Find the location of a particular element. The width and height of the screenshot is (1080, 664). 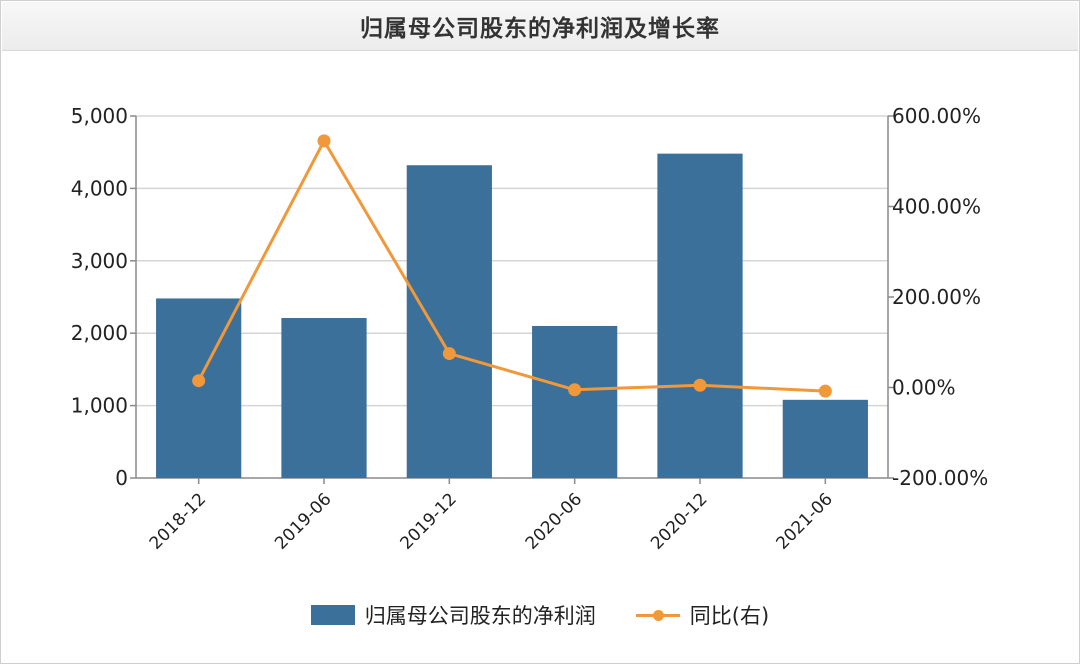

legend-item-line: 同比(右) is located at coordinates (702, 615).